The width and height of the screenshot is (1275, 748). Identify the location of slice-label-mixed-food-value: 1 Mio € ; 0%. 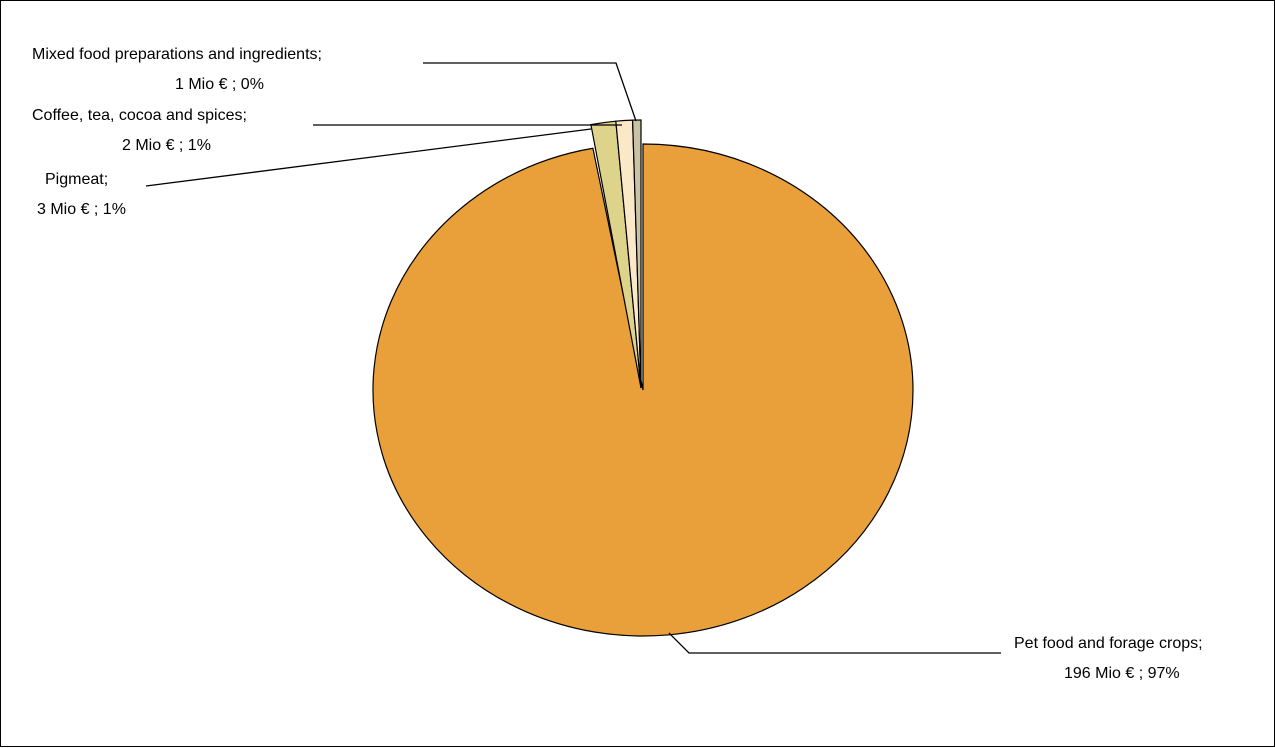
(219, 84).